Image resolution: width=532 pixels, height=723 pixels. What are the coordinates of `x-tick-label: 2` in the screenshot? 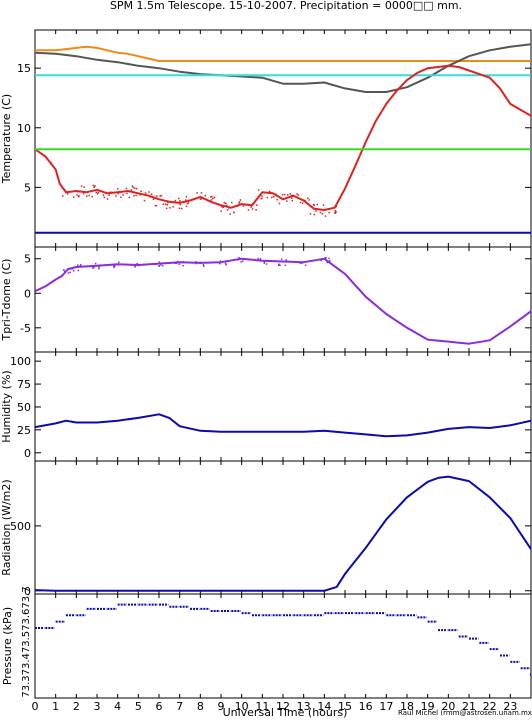 It's located at (76, 706).